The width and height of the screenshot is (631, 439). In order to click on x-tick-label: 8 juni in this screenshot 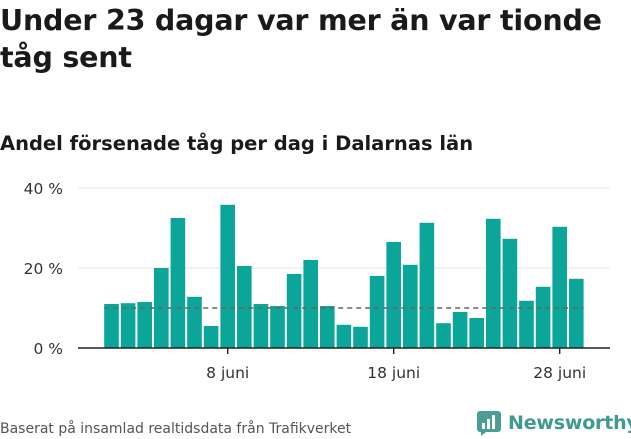, I will do `click(227, 373)`.